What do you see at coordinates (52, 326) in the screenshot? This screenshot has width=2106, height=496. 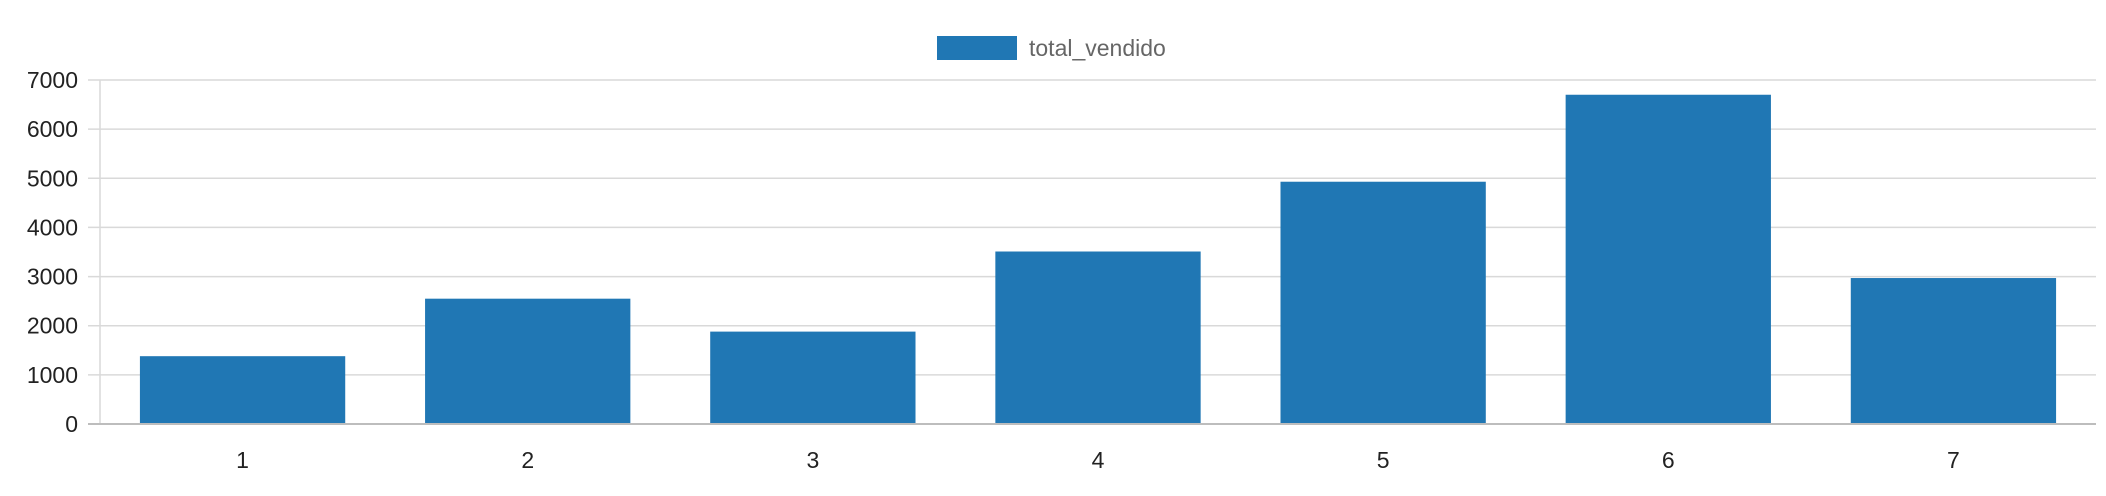 I see `y-tick-label: 2000` at bounding box center [52, 326].